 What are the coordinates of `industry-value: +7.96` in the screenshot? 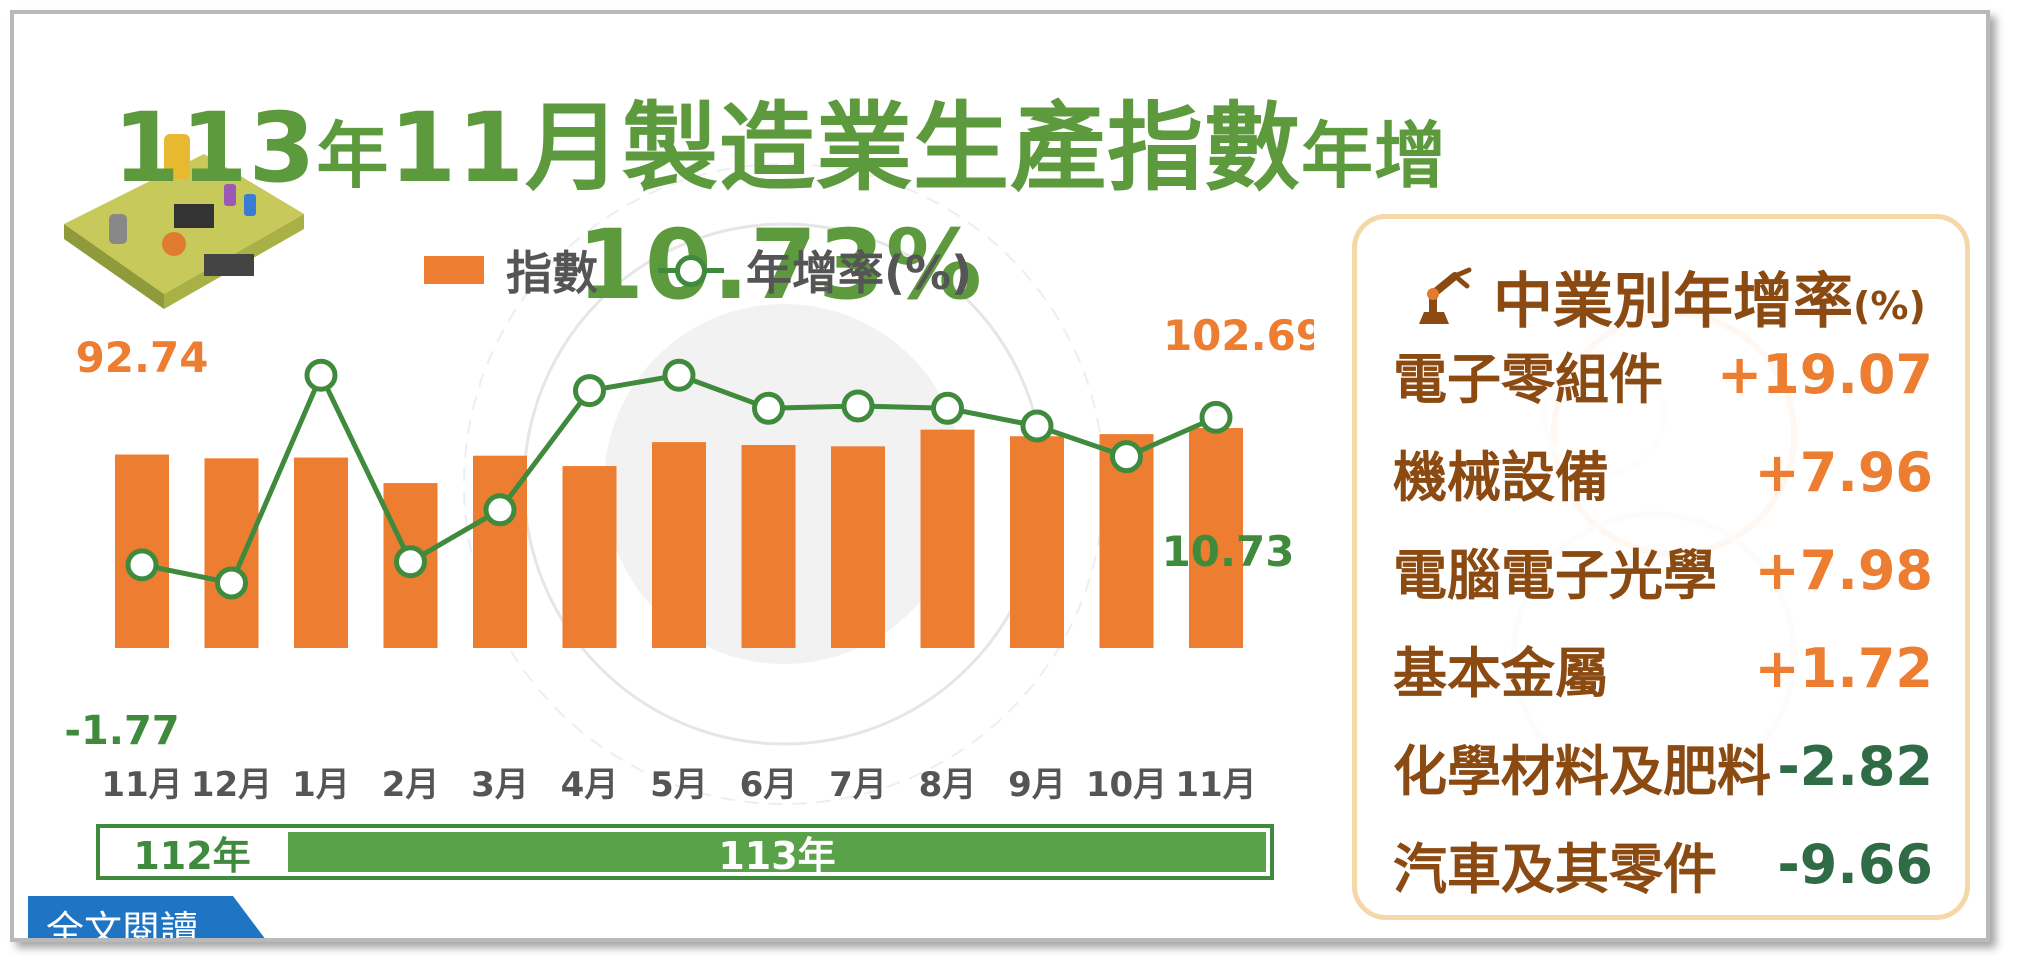 It's located at (1843, 472).